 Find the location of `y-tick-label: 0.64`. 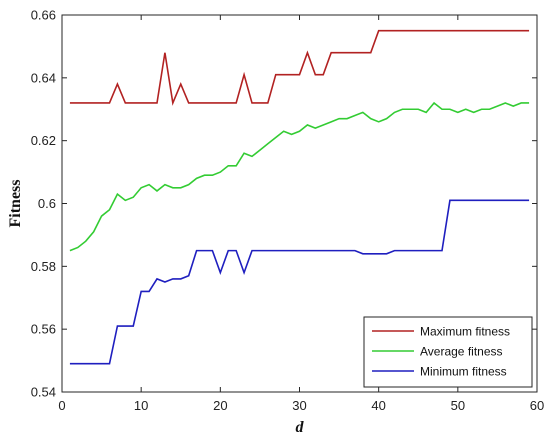

y-tick-label: 0.64 is located at coordinates (43, 77).